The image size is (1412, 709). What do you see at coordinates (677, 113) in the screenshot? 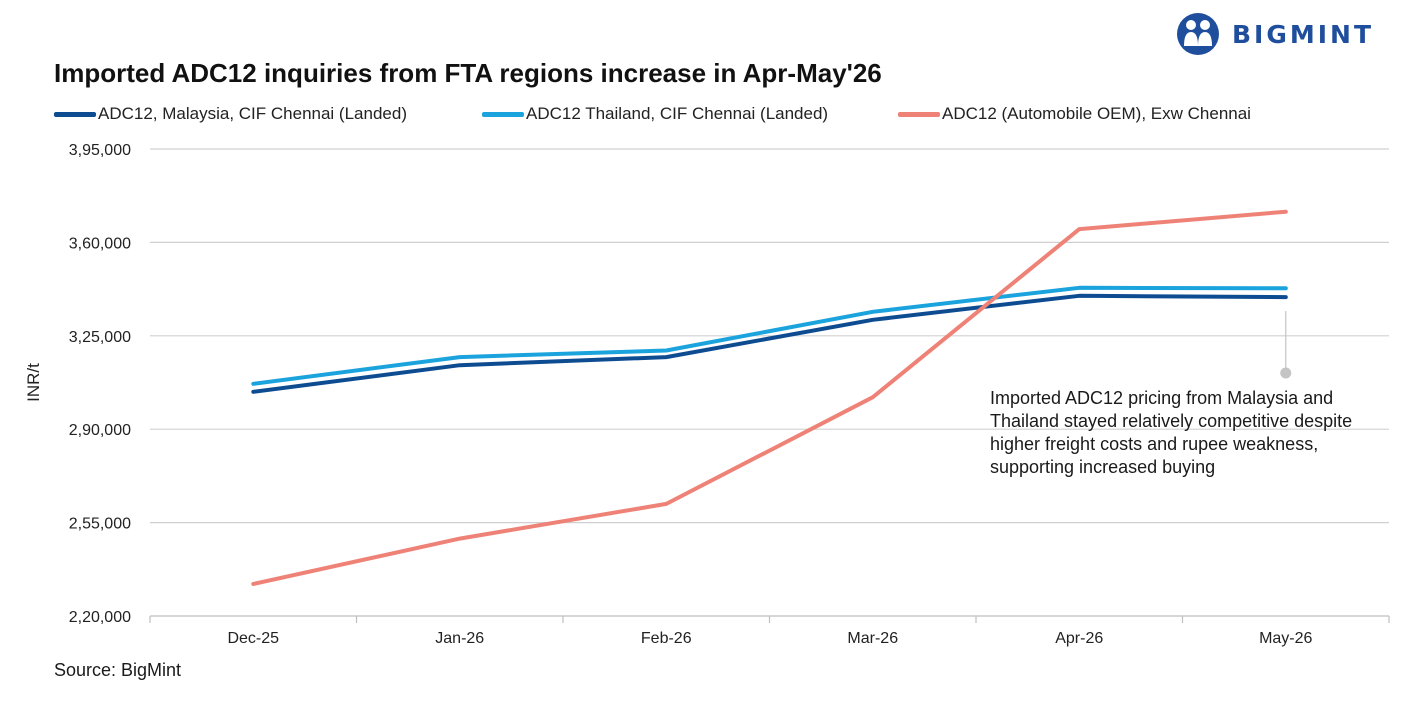
I see `legend-label-thailand: ADC12 Thailand, CIF Chennai (Landed)` at bounding box center [677, 113].